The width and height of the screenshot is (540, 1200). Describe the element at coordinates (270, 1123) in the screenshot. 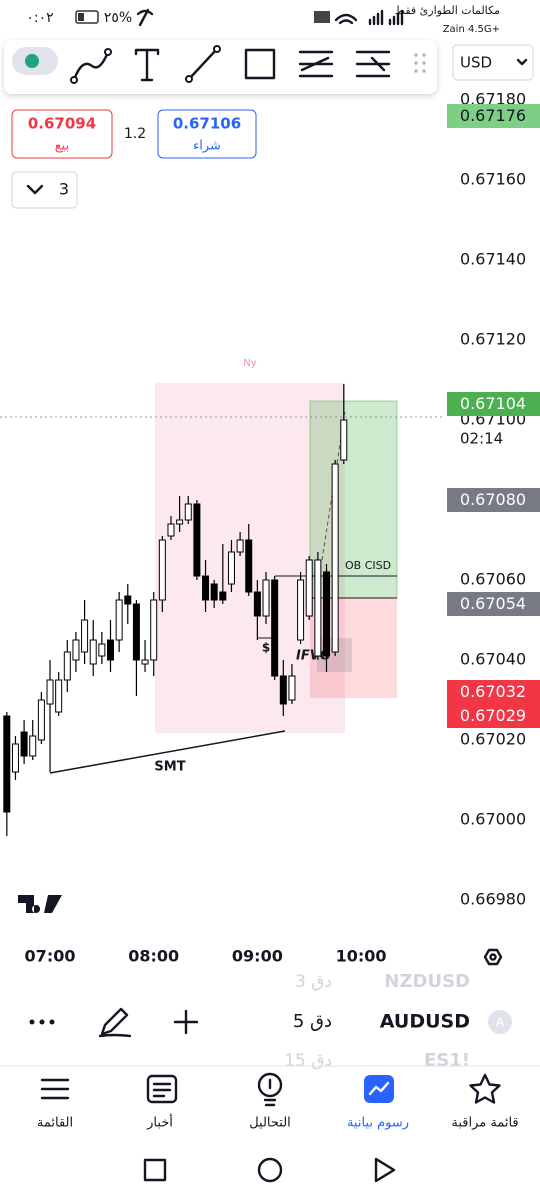

I see `nav-label: التحاليل` at that location.